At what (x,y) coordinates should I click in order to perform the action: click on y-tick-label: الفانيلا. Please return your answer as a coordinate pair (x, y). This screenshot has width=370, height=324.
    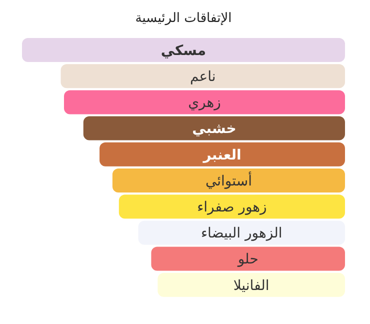
    Looking at the image, I should click on (251, 286).